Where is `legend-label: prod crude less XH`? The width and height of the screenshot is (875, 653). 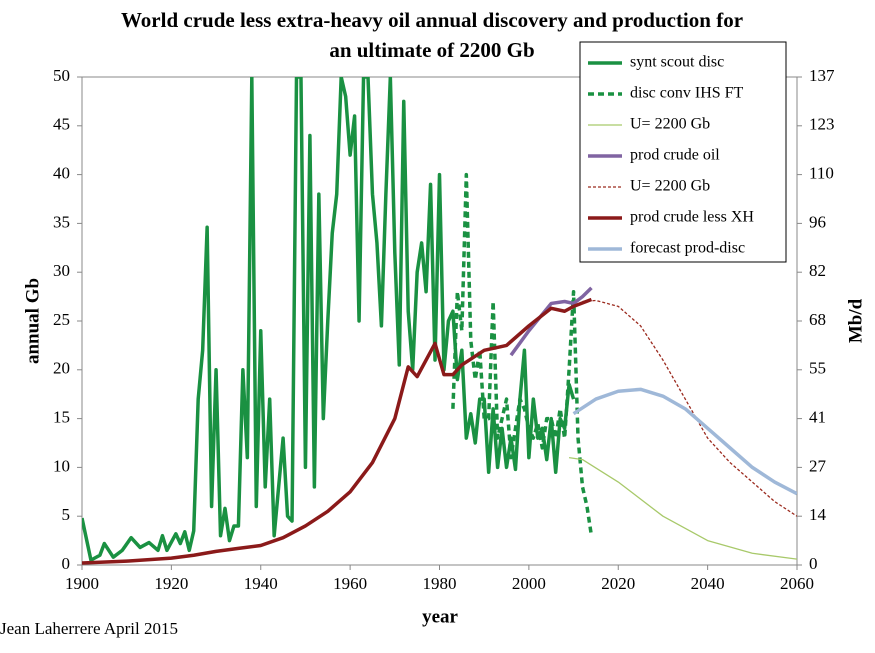
legend-label: prod crude less XH is located at coordinates (692, 217).